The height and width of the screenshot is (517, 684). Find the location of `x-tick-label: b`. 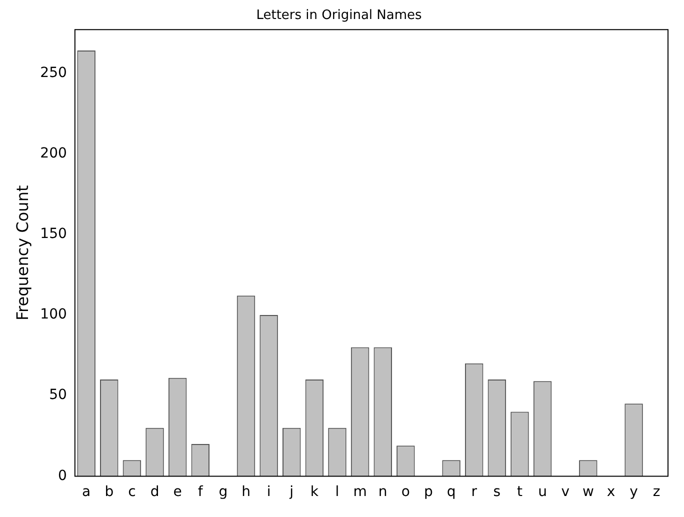

x-tick-label: b is located at coordinates (109, 492).